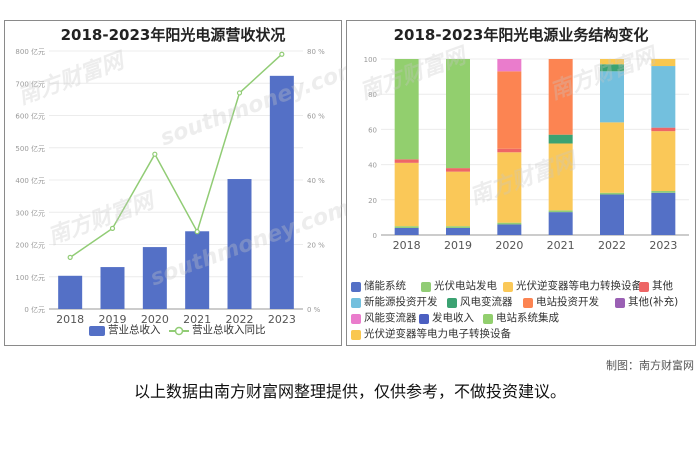 The image size is (700, 467). What do you see at coordinates (453, 318) in the screenshot?
I see `legend-label: 发电收入` at bounding box center [453, 318].